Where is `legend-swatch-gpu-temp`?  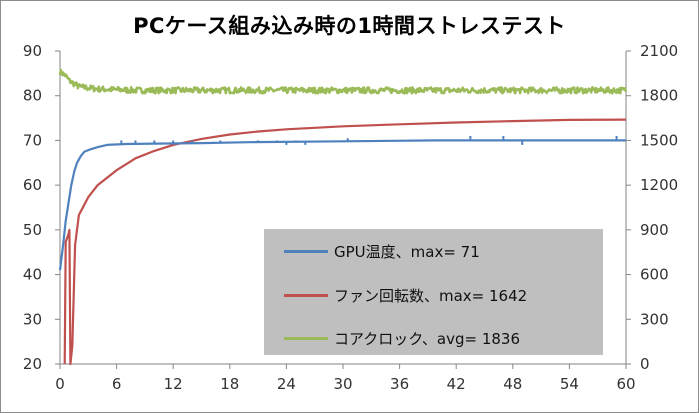
legend-swatch-gpu-temp is located at coordinates (306, 251).